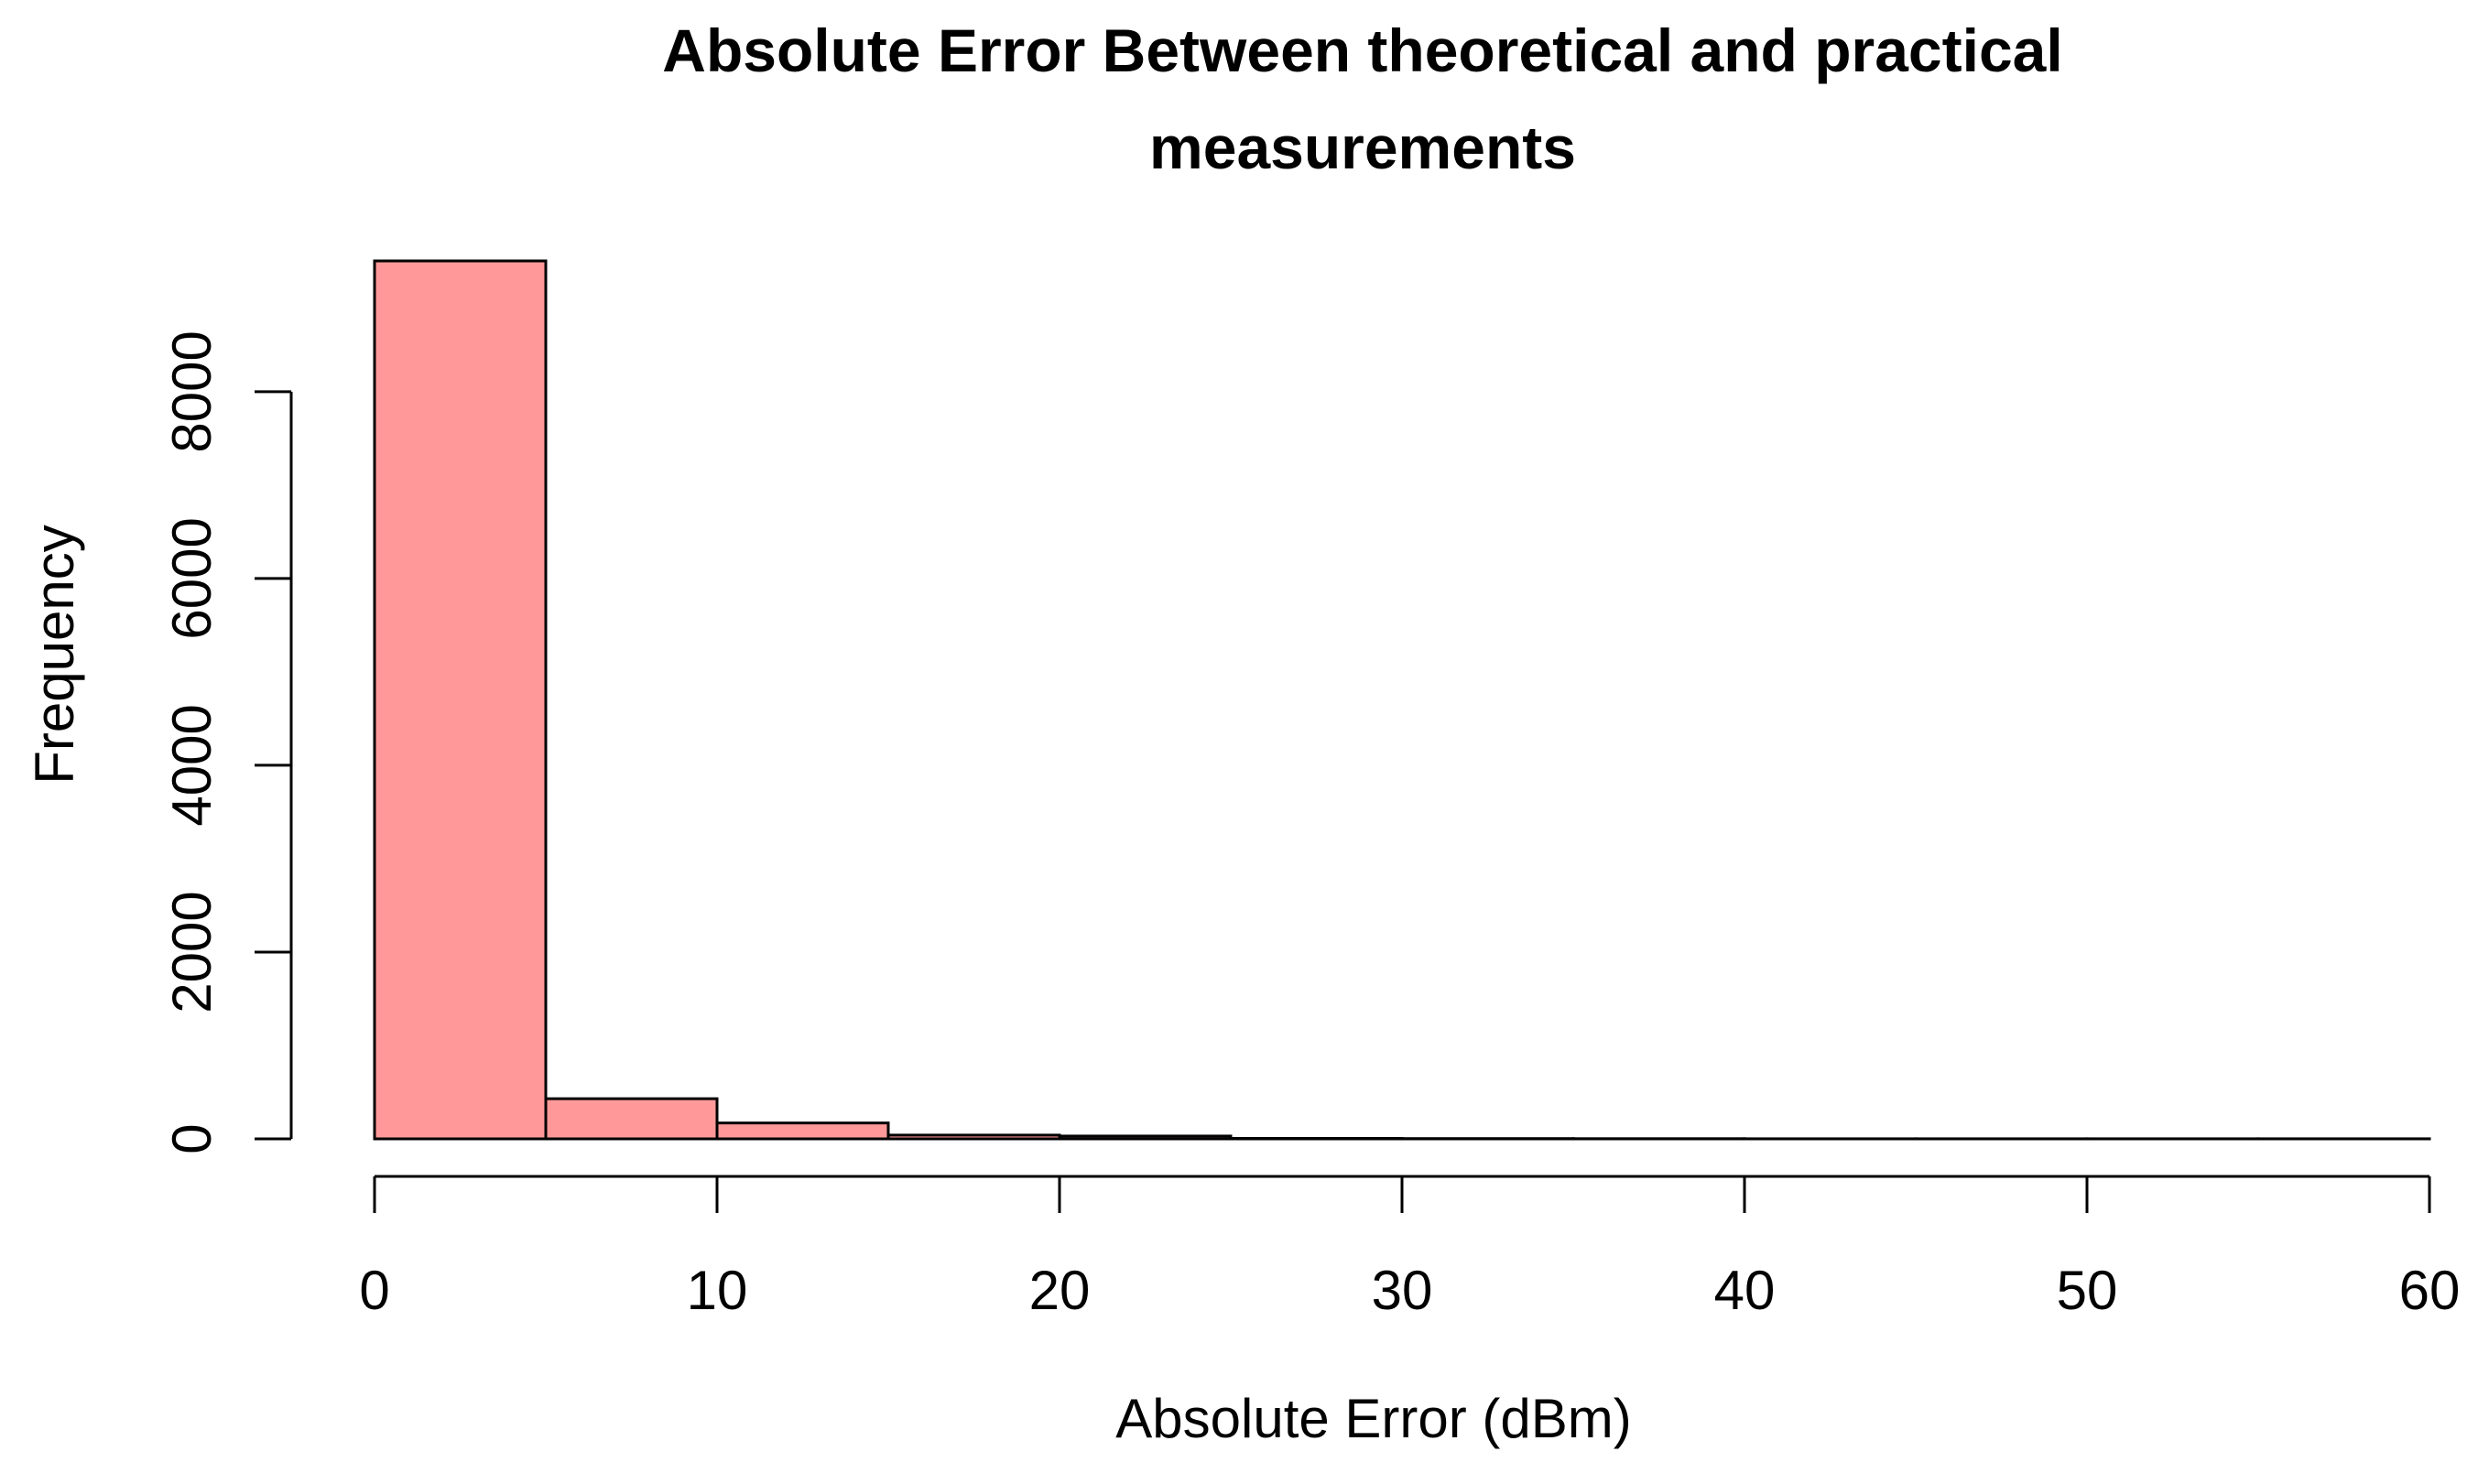  I want to click on y-tick-label: 0, so click(192, 1138).